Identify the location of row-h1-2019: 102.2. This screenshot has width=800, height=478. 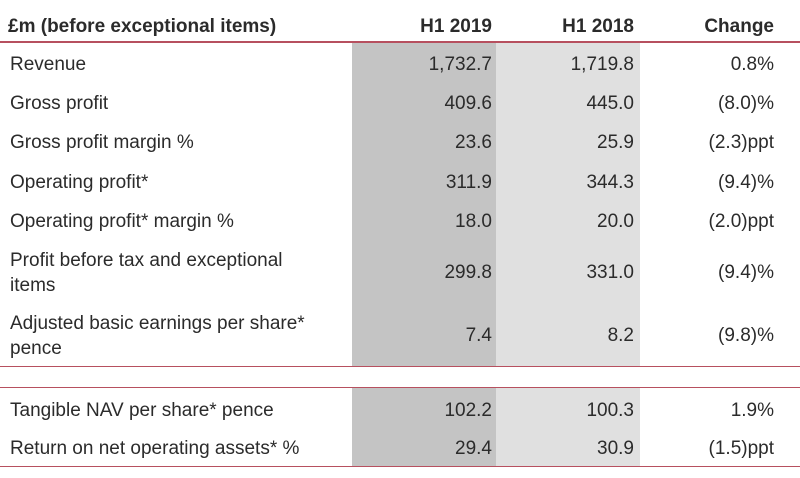
(468, 410).